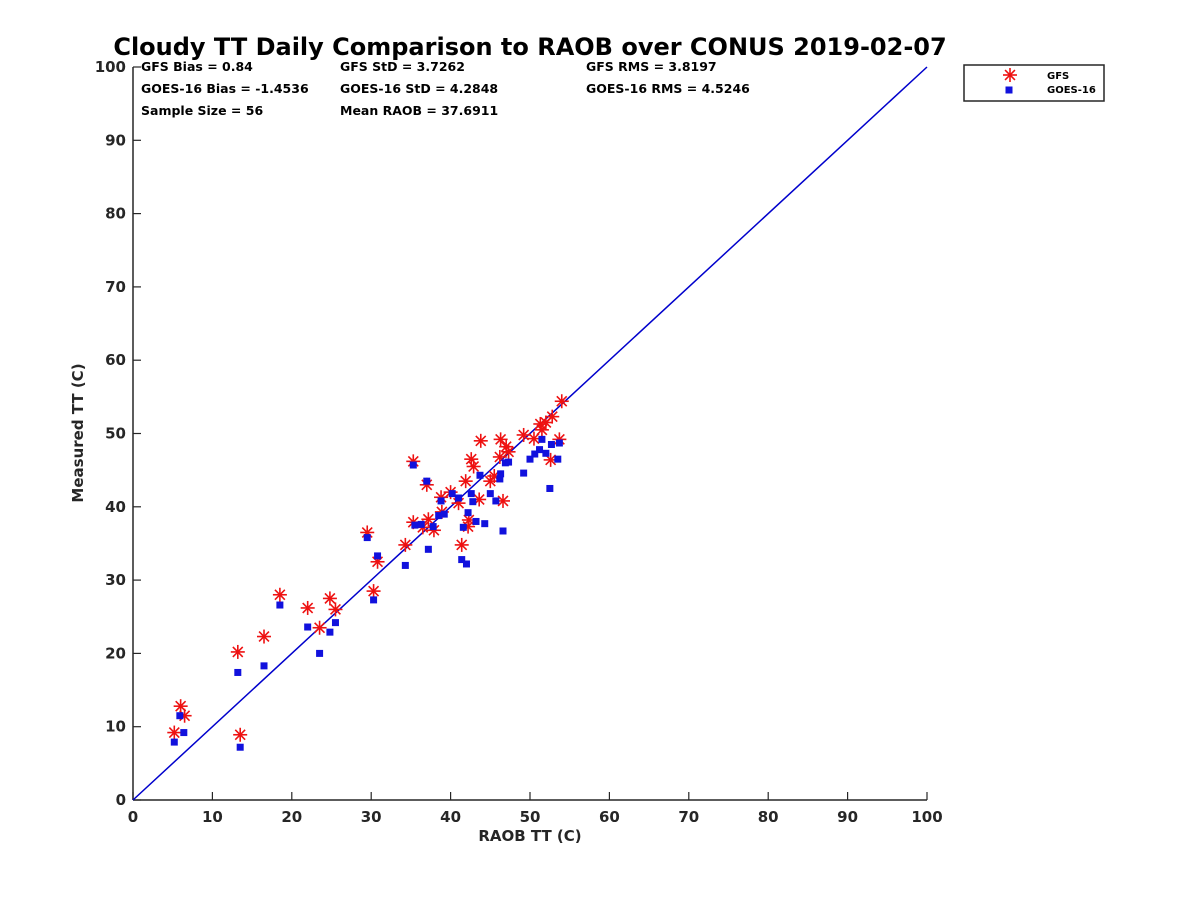 The width and height of the screenshot is (1200, 900). What do you see at coordinates (202, 110) in the screenshot?
I see `stat-sample-size: Sample Size = 56` at bounding box center [202, 110].